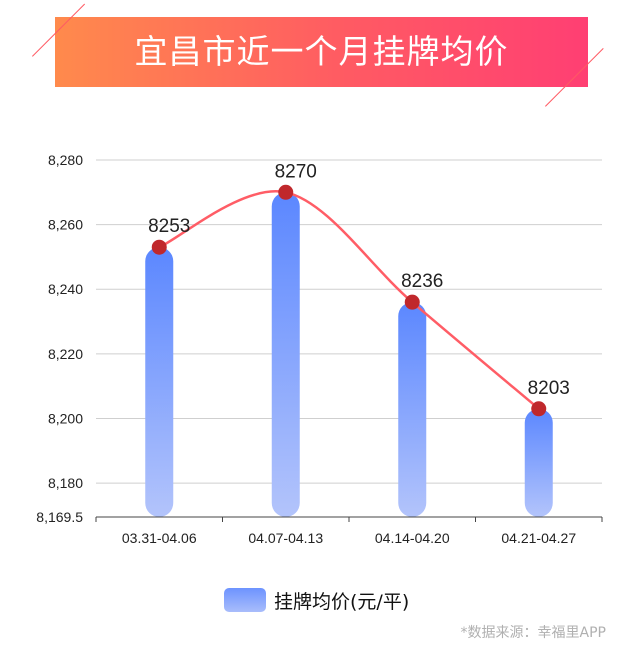  I want to click on x-tick-label: 04.07-04.13, so click(285, 538).